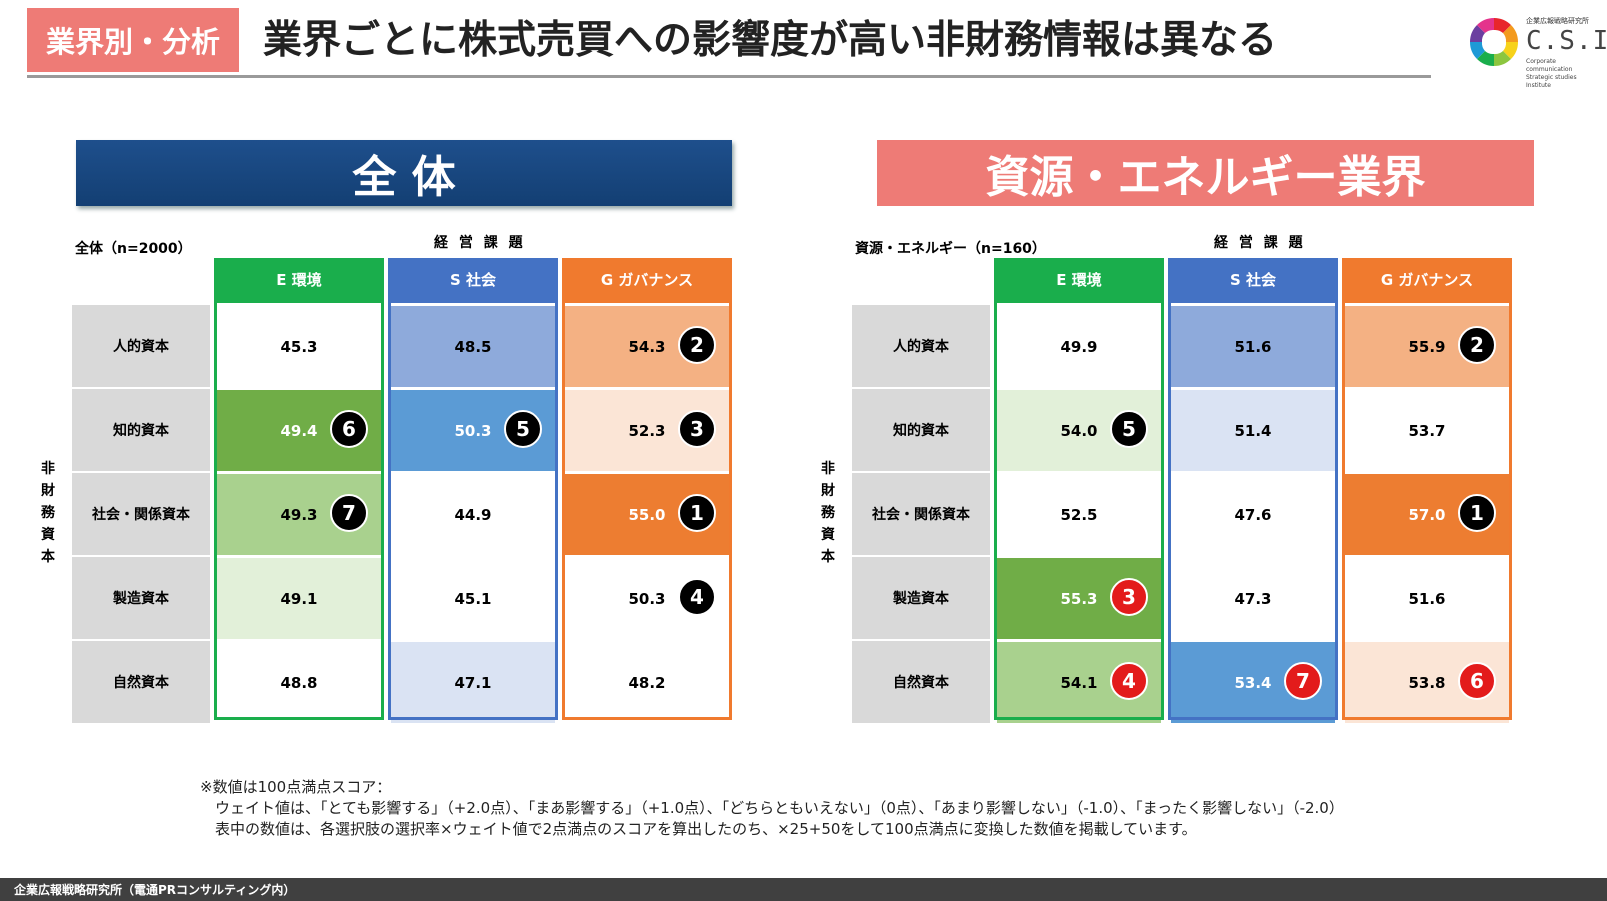  I want to click on page-title: 業界ごとに株式売買への影響度が高い非財務情報は異なる, so click(770, 40).